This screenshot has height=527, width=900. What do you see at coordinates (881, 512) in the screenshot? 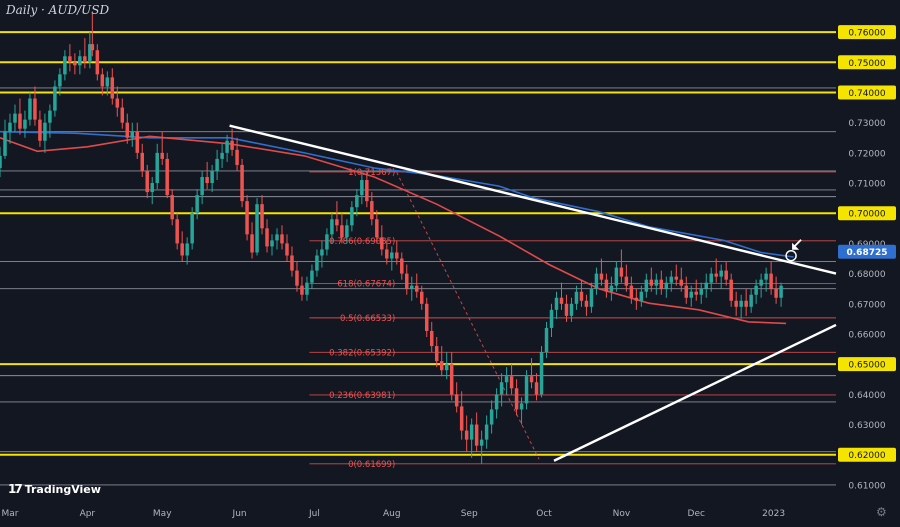
I see `gear-icon: ⚙` at bounding box center [881, 512].